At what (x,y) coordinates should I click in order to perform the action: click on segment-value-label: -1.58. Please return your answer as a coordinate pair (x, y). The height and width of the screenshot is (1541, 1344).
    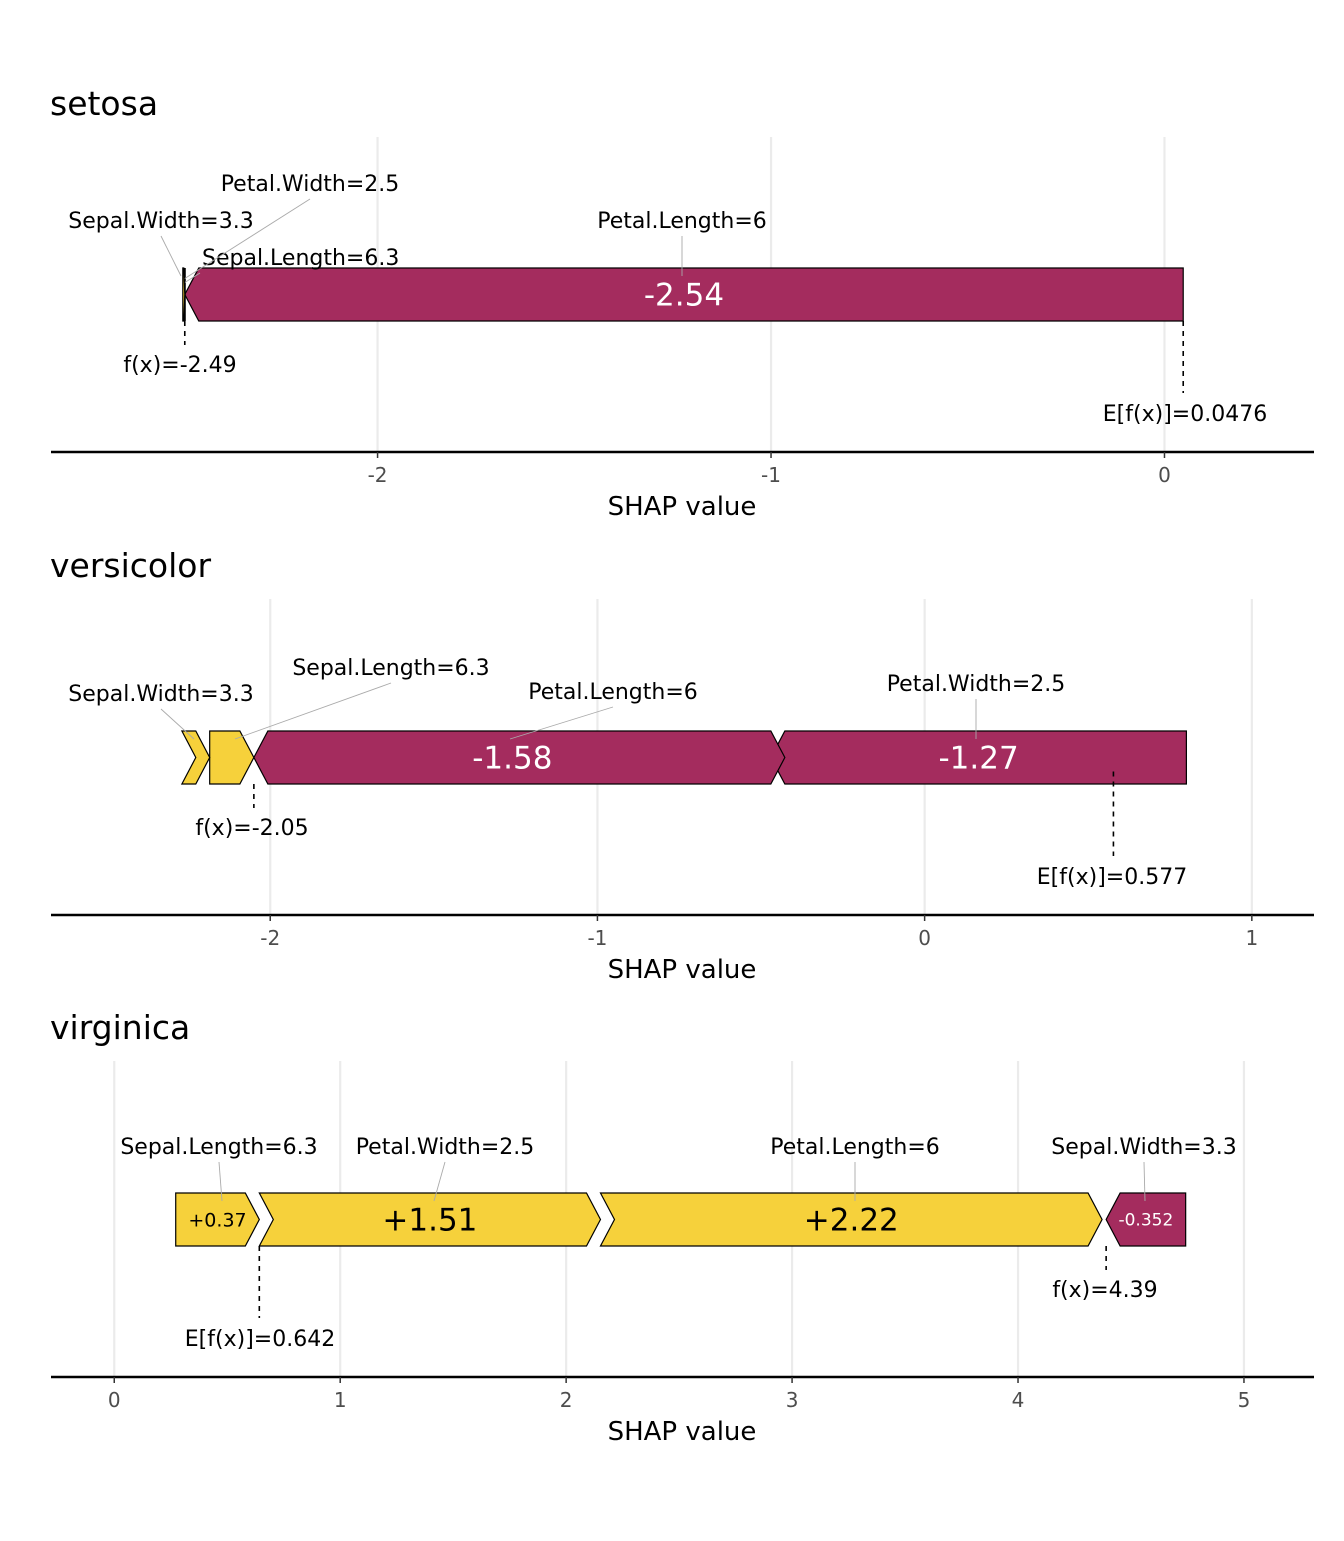
    Looking at the image, I should click on (512, 759).